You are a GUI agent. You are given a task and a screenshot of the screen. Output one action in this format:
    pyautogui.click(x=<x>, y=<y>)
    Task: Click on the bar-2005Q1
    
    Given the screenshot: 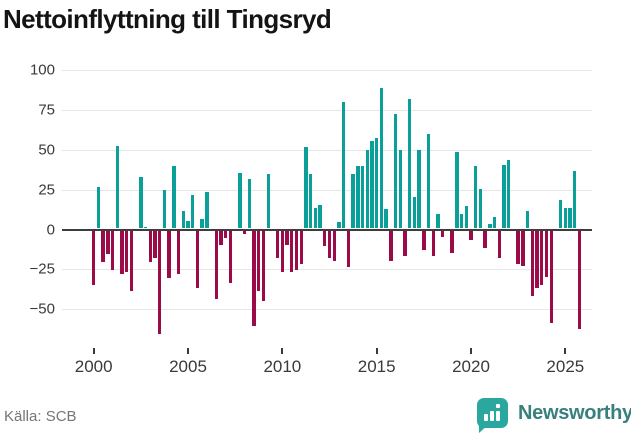 What is the action you would take?
    pyautogui.click(x=188, y=224)
    